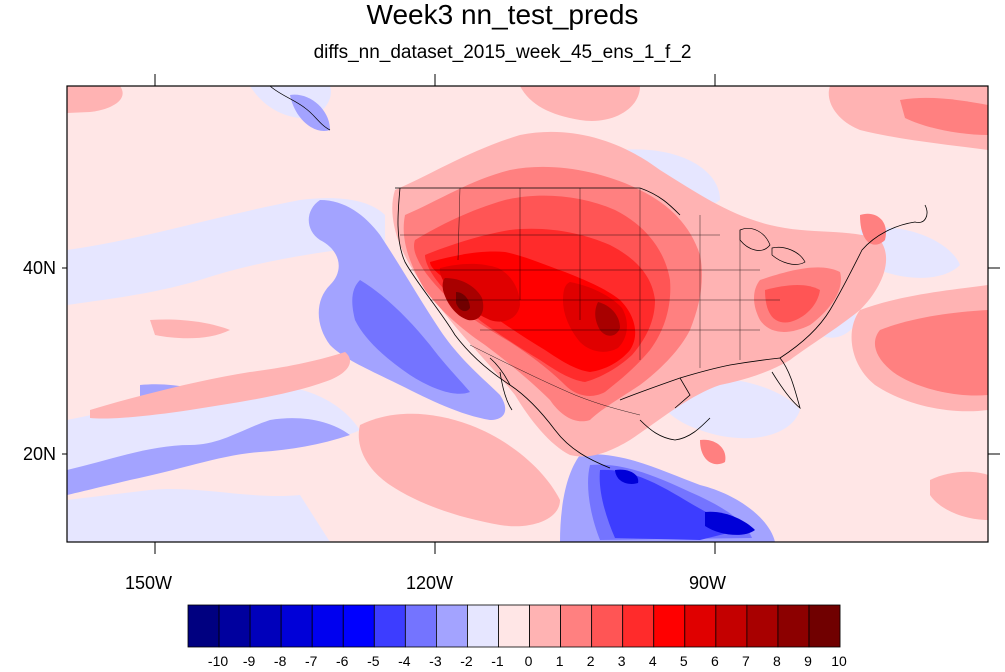 The image size is (1005, 672). I want to click on negative-anomaly-deep, so click(669, 504).